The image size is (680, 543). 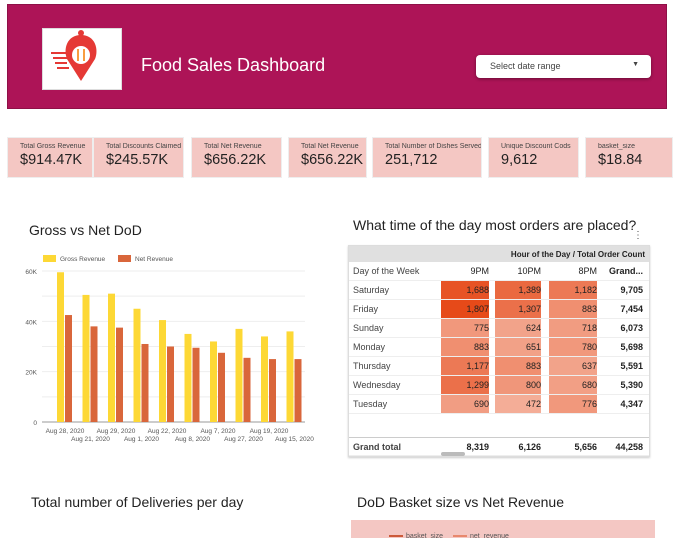 I want to click on row-label: Grand total, so click(x=377, y=447).